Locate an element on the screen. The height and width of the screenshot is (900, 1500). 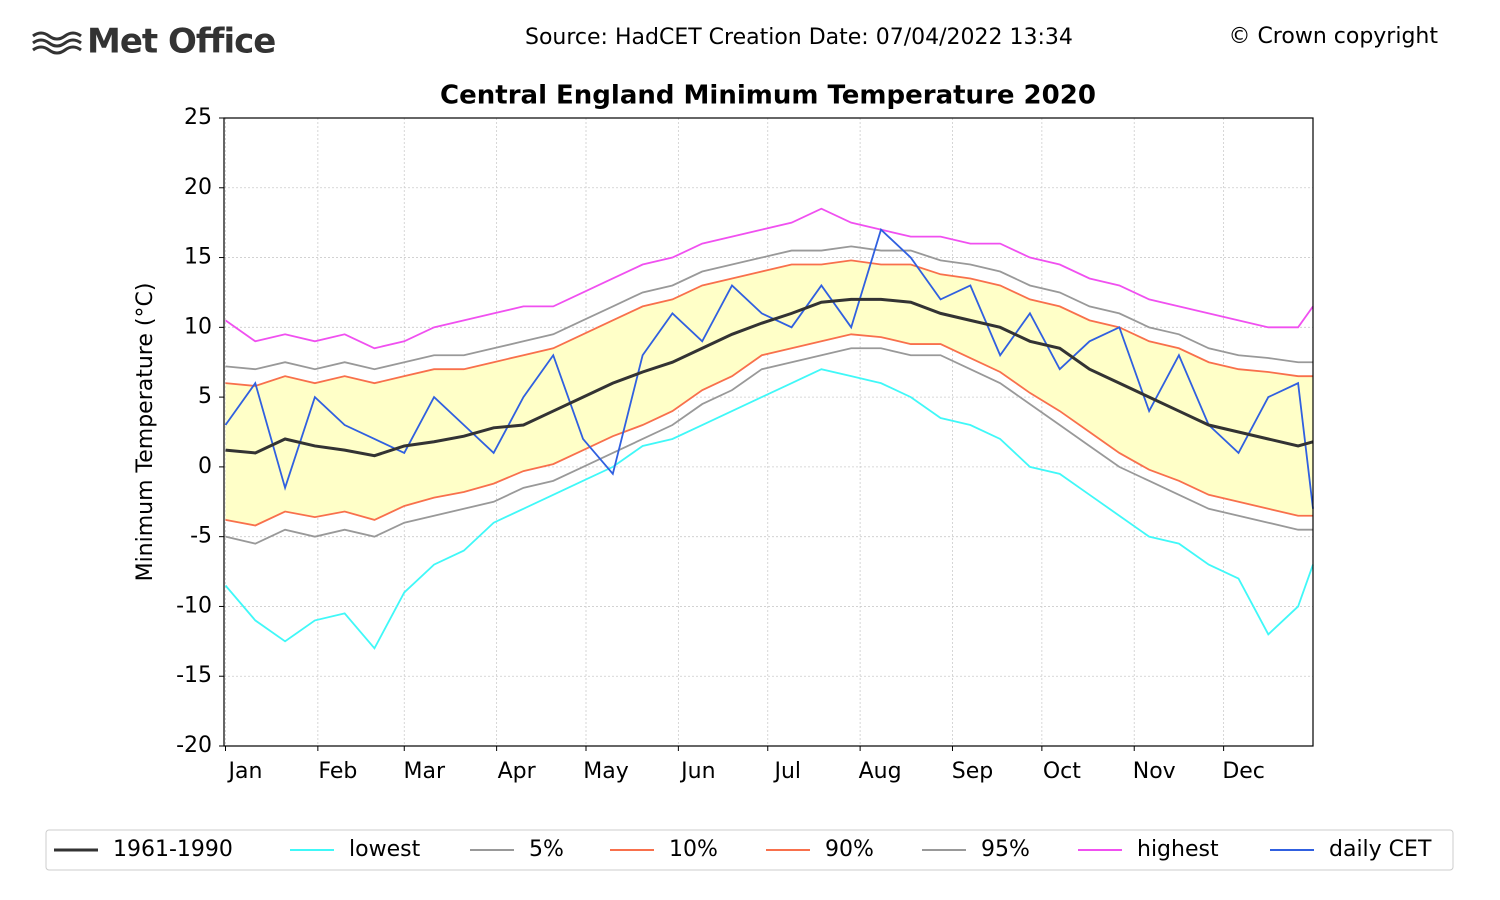
legend-label: 5% is located at coordinates (546, 849).